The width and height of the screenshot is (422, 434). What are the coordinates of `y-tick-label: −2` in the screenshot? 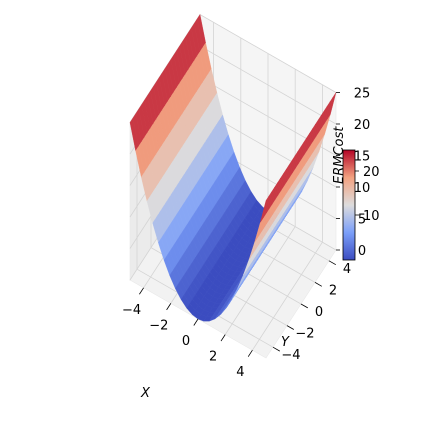 It's located at (304, 334).